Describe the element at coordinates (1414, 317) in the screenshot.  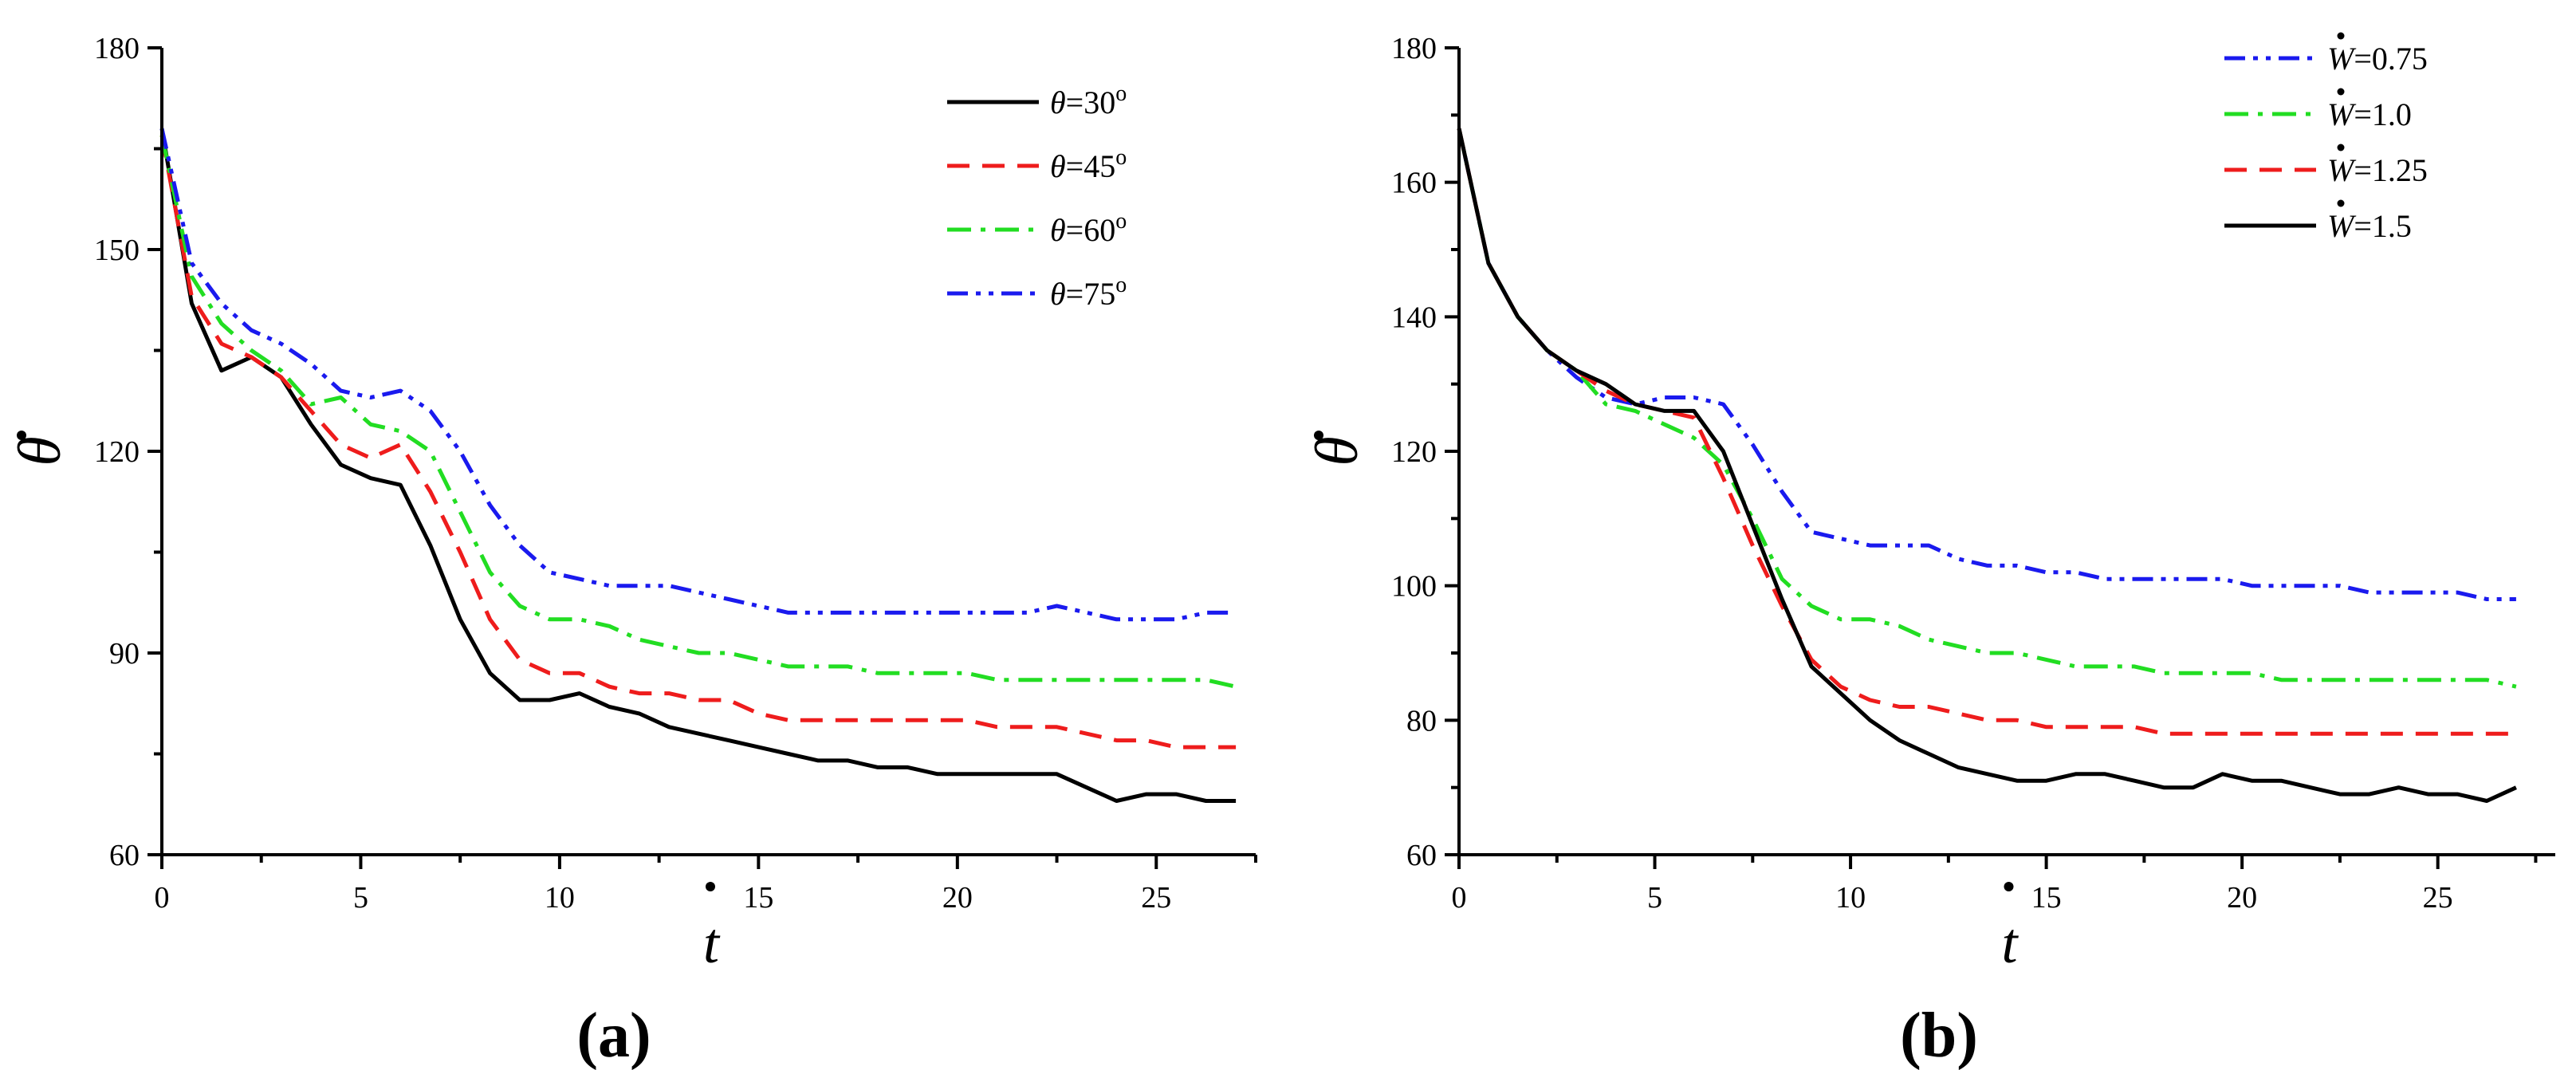
I see `y-tick-label: 140` at that location.